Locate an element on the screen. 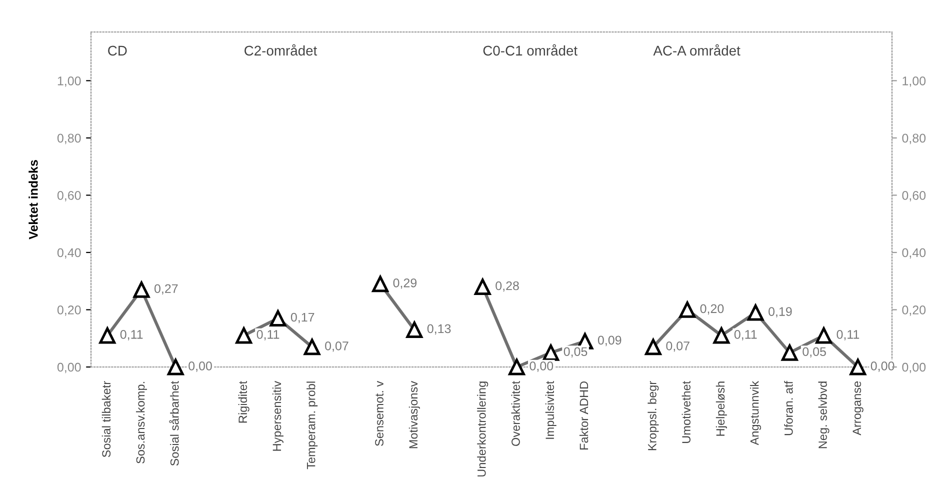 Image resolution: width=952 pixels, height=493 pixels. x-tick-label: Impulsivitet is located at coordinates (550, 409).